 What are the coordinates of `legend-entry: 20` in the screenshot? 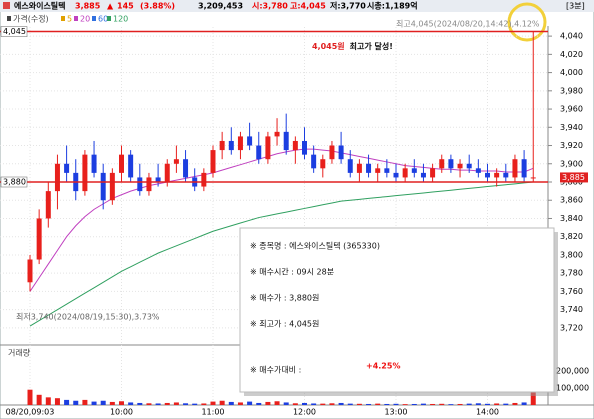 It's located at (85, 19).